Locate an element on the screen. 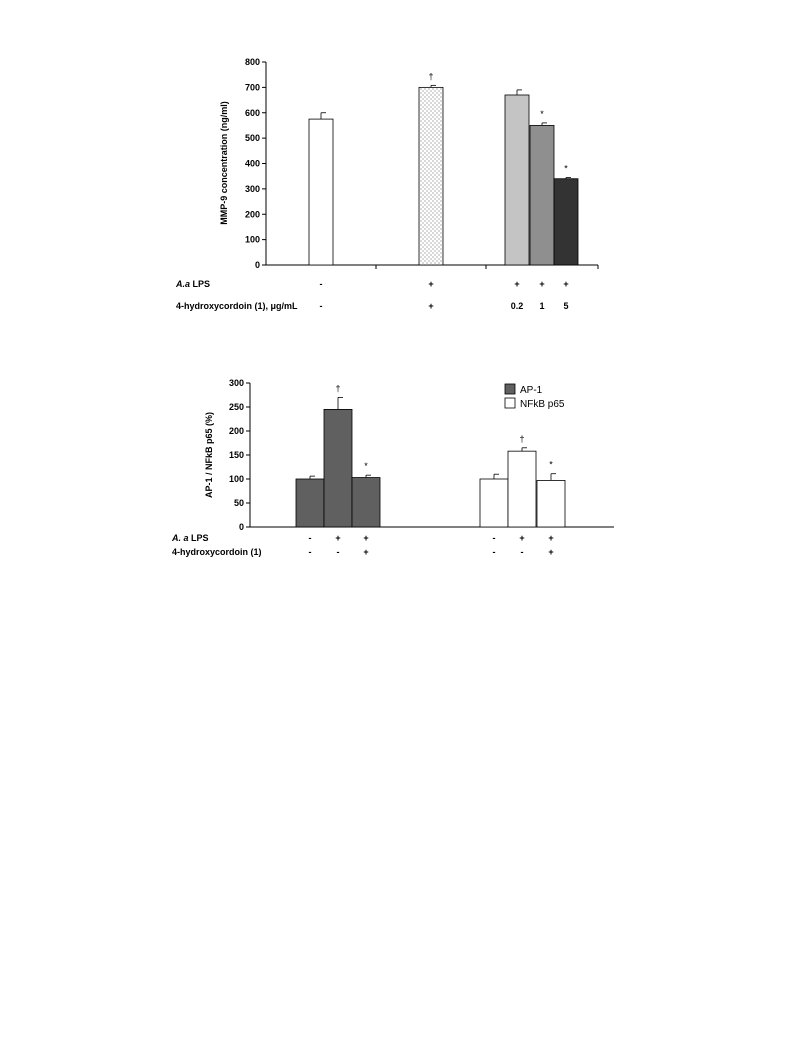 Image resolution: width=785 pixels, height=1044 pixels. c1-y-tick-label: 100 is located at coordinates (252, 240).